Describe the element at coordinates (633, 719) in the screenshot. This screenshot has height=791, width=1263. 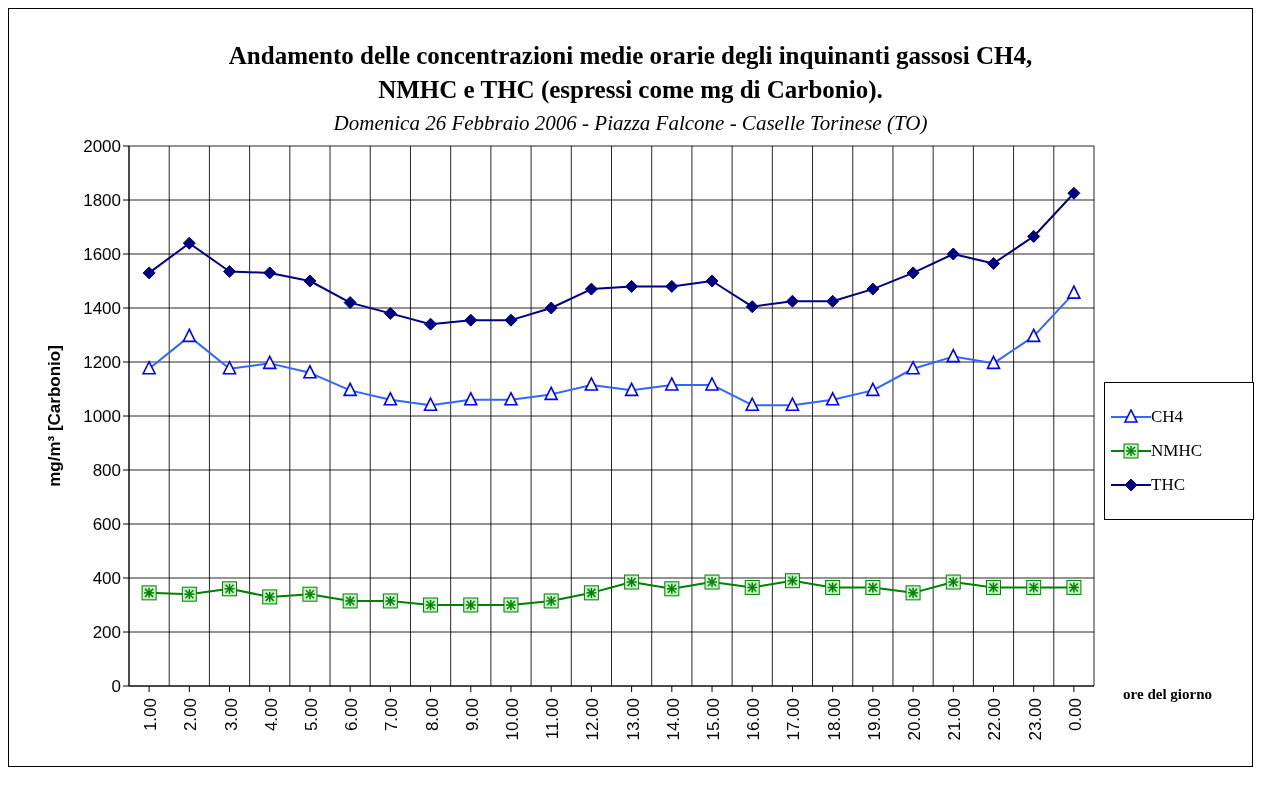
I see `x-tick-label: 13.00` at that location.